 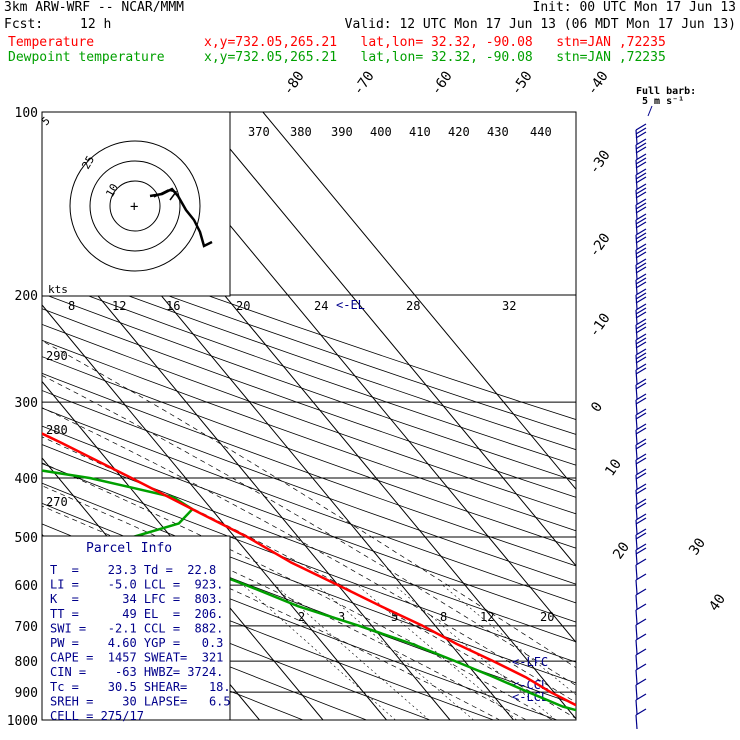 I want to click on dewpoint-legend-name: Dewpoint temperature, so click(x=86, y=57).